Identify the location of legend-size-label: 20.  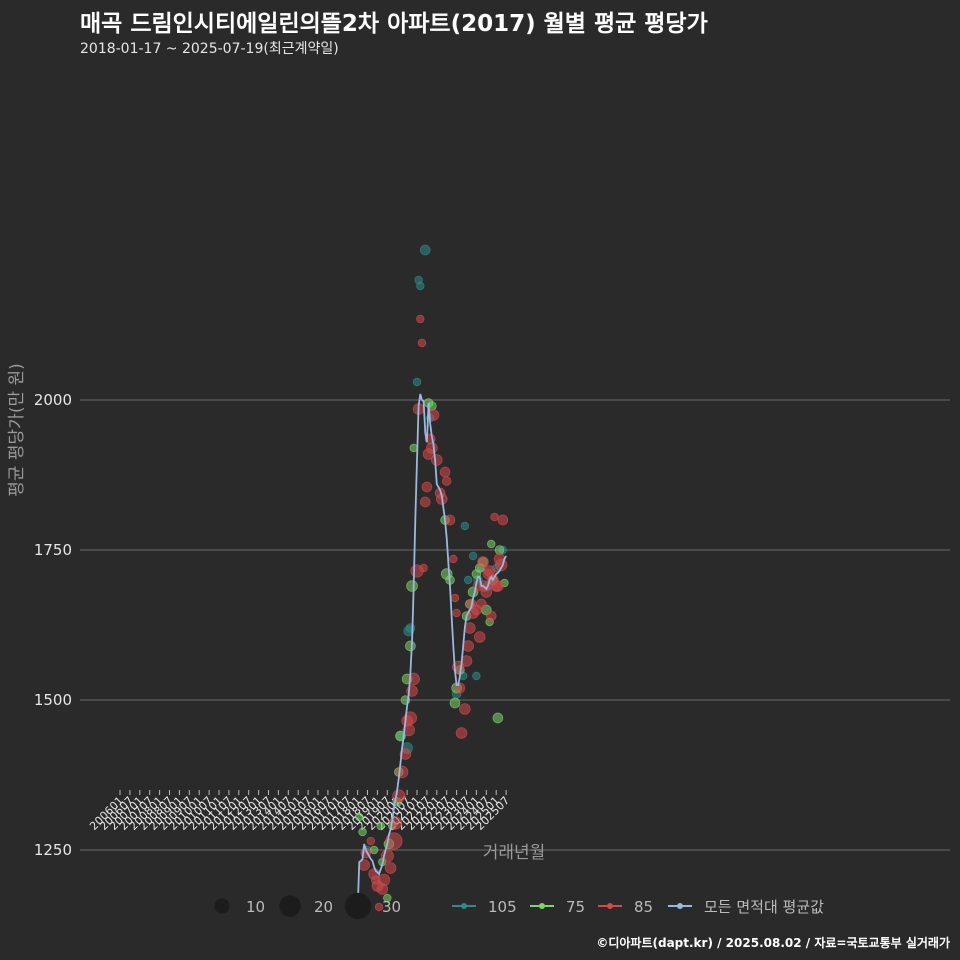
(323, 907).